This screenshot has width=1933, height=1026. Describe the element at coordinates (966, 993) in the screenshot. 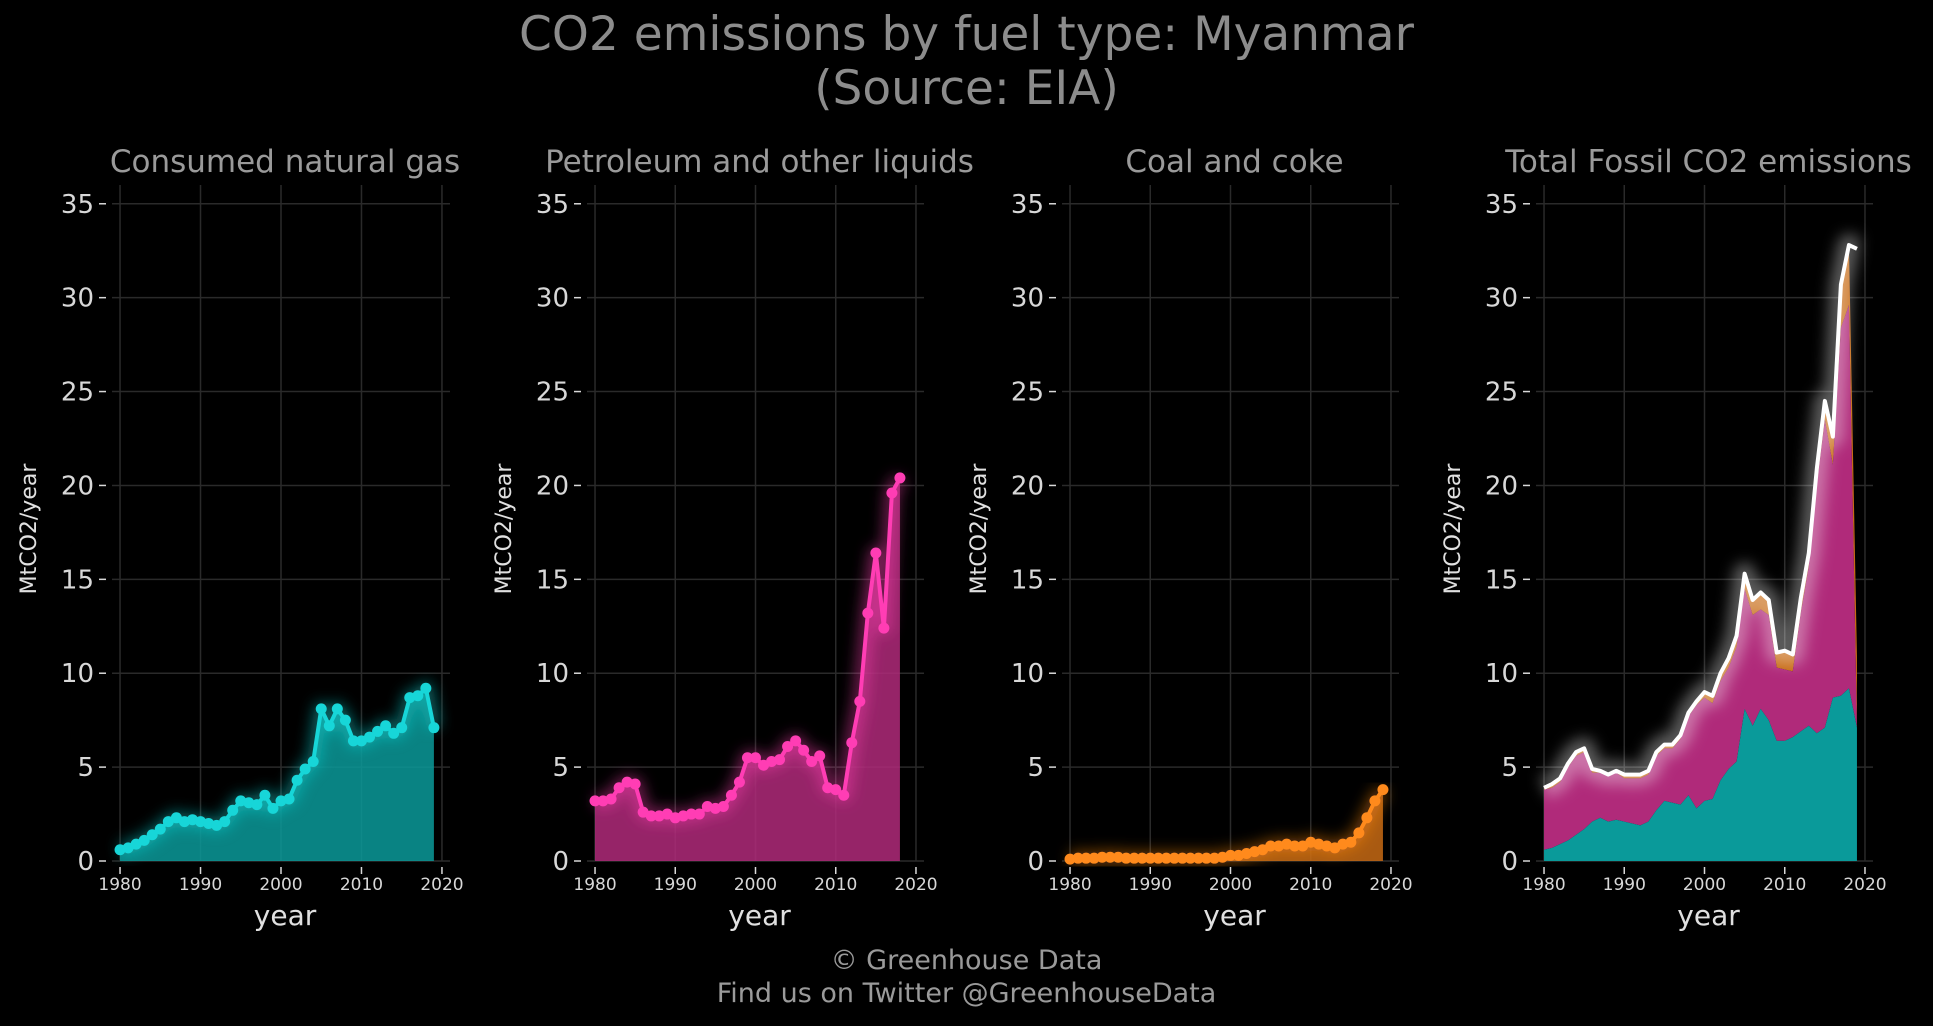

I see `footer-twitter: Find us on Twitter @GreenhouseData` at that location.